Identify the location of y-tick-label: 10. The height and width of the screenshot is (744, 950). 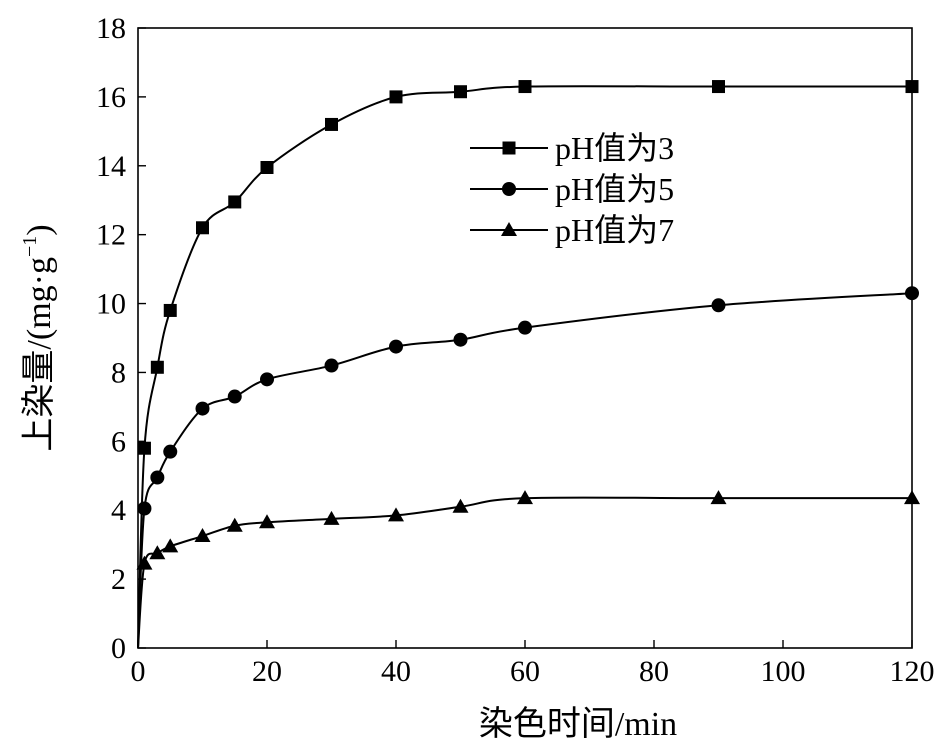
(111, 304).